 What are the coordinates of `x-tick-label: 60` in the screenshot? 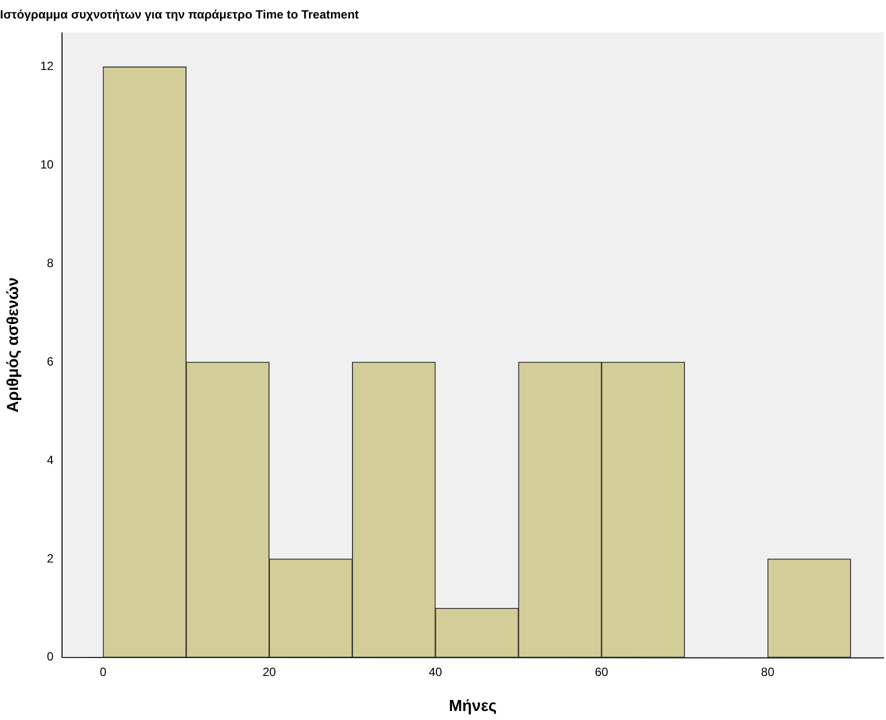 It's located at (601, 671).